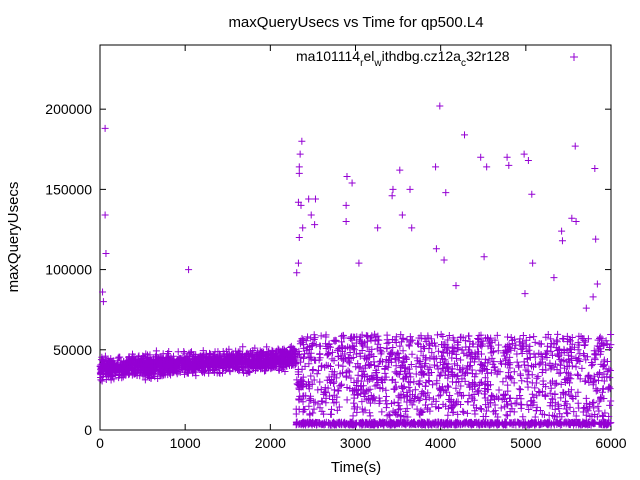 Image resolution: width=640 pixels, height=480 pixels. Describe the element at coordinates (574, 57) in the screenshot. I see `legend-plus-mark` at that location.